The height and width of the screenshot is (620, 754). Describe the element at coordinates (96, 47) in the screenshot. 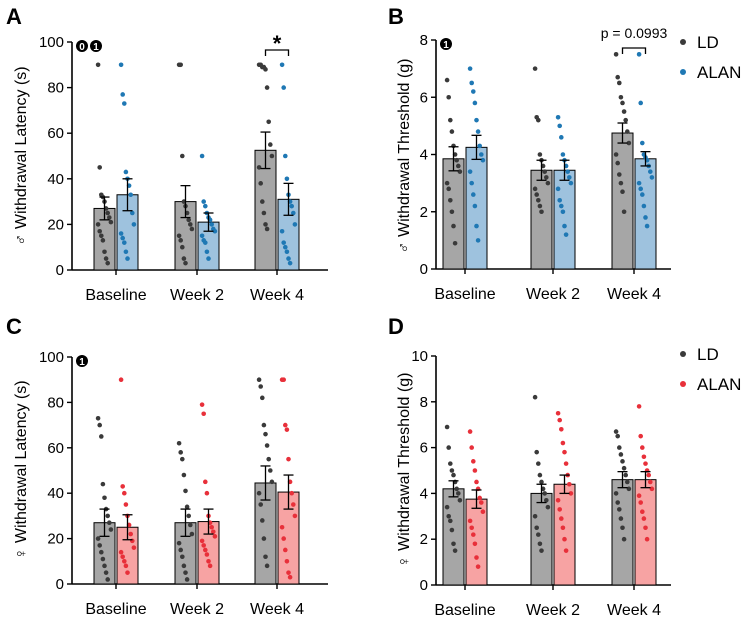

I see `marker-badge-label: 1` at that location.